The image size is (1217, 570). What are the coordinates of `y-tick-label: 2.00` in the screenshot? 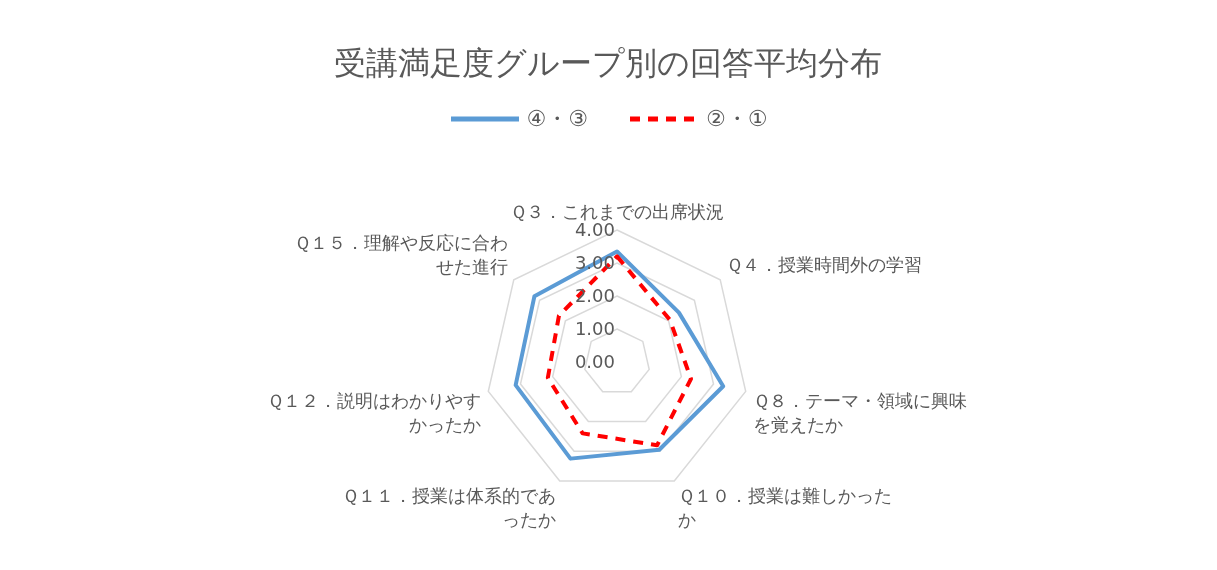 It's located at (594, 295).